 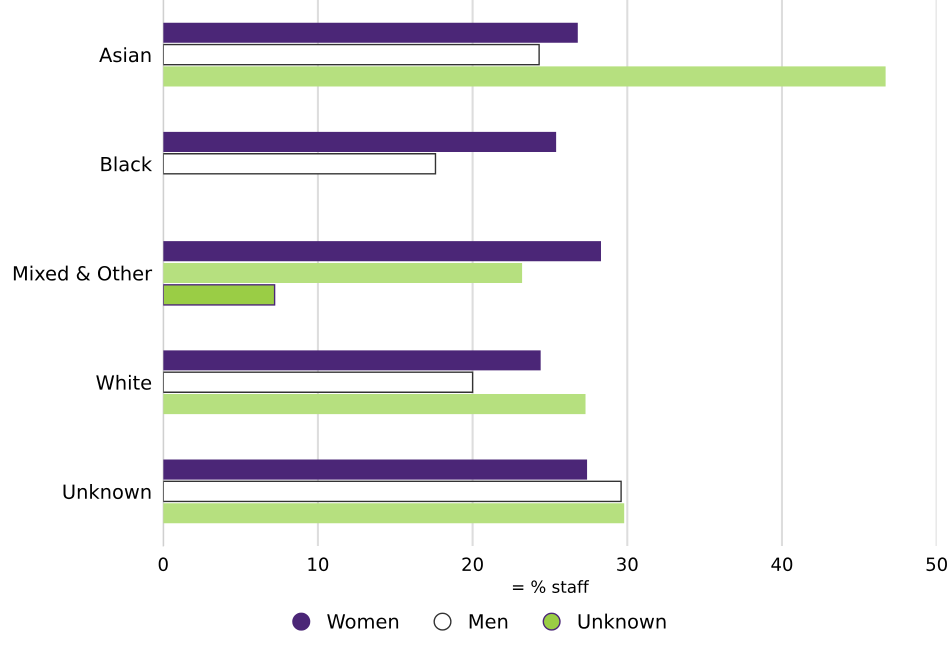 What do you see at coordinates (936, 564) in the screenshot?
I see `x-tick-label: 50` at bounding box center [936, 564].